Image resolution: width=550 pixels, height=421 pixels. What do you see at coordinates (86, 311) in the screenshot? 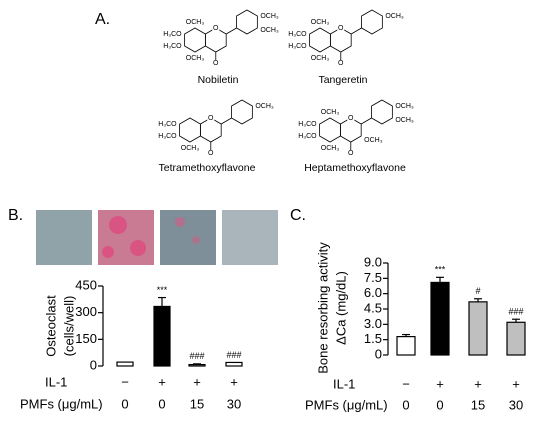
I see `y-tick-label: 300` at bounding box center [86, 311].